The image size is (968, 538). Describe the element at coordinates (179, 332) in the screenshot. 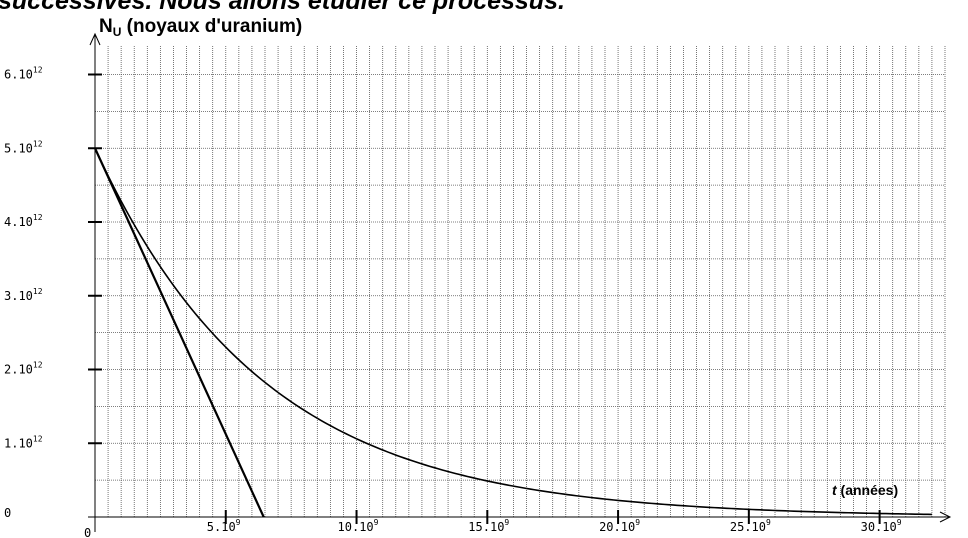

I see `tangent-line` at that location.